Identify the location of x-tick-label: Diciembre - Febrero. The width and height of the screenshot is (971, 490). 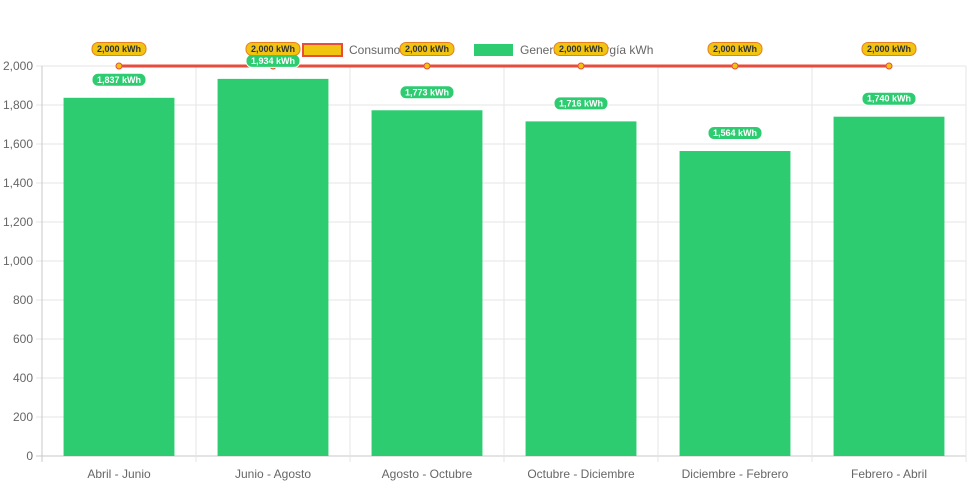
(735, 474).